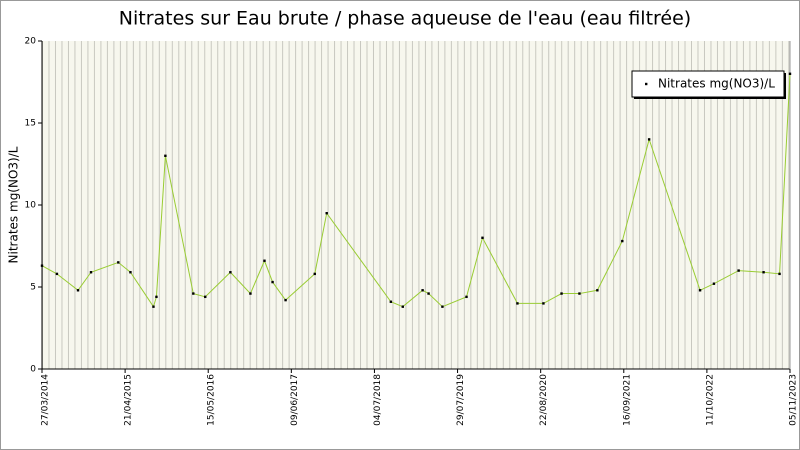 This screenshot has height=450, width=800. Describe the element at coordinates (129, 400) in the screenshot. I see `x-tick-label: 21/04/2015` at that location.